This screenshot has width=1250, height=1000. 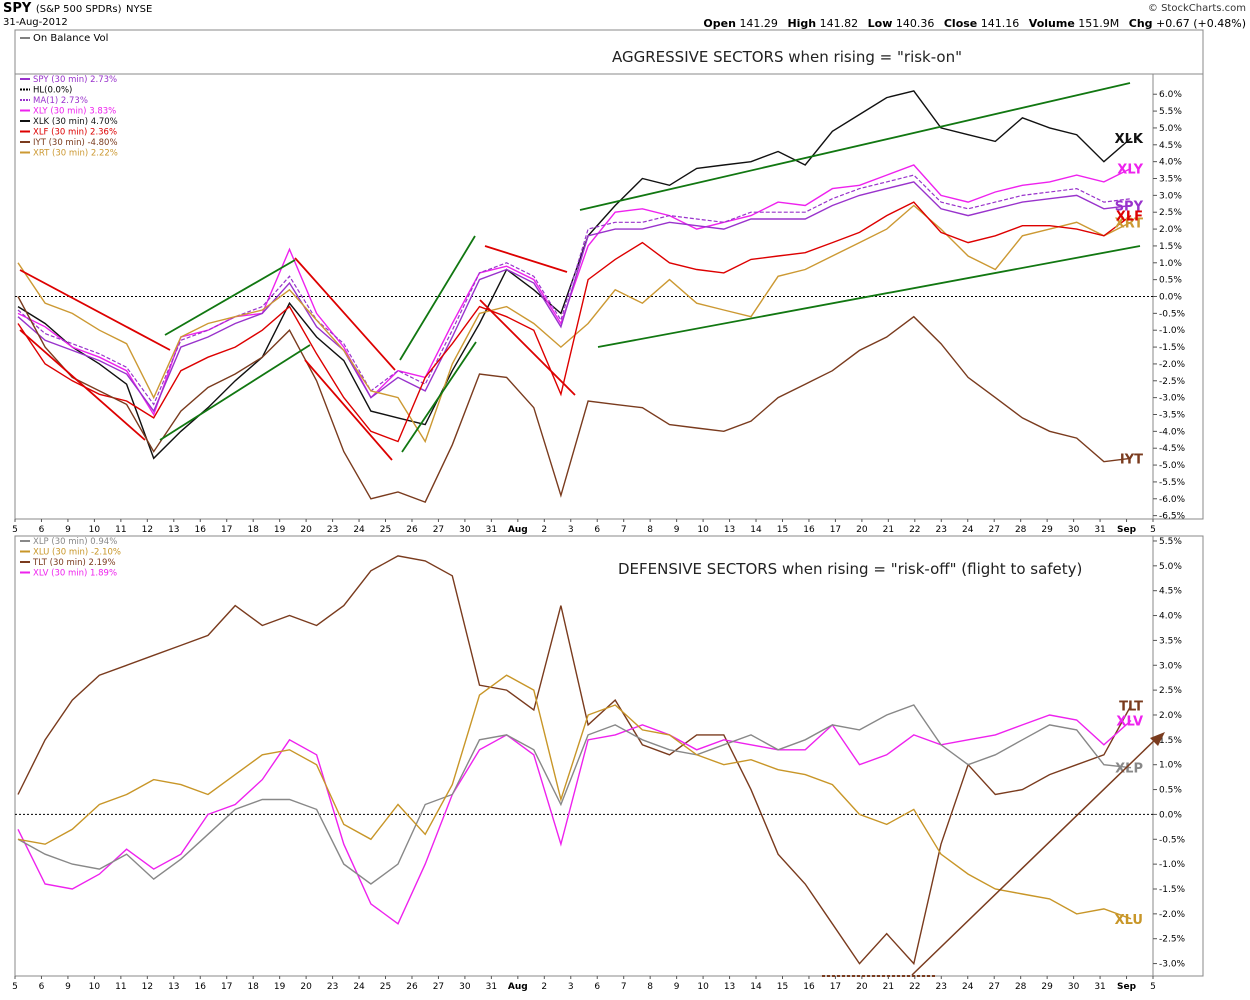 I want to click on y-tick-label: 2.0%, so click(x=1170, y=230).